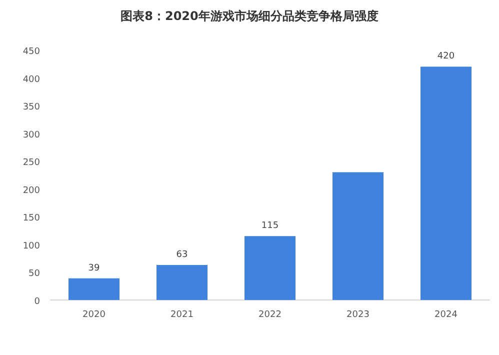 The width and height of the screenshot is (499, 355). Describe the element at coordinates (446, 315) in the screenshot. I see `x-tick-label: 2024` at that location.